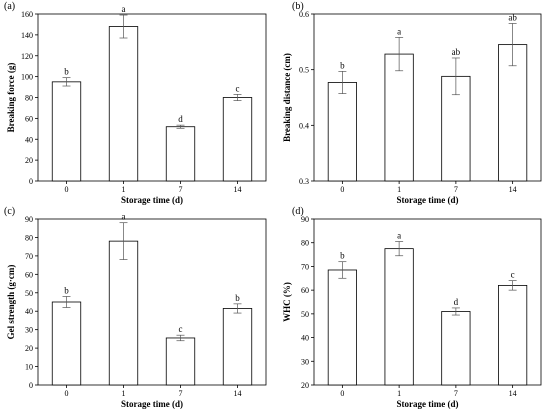  I want to click on y-tick-label: 100, so click(27, 77).